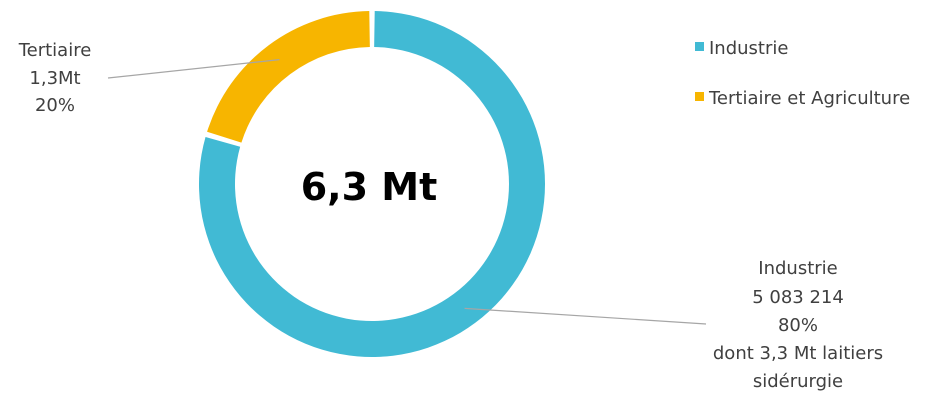  What do you see at coordinates (798, 353) in the screenshot?
I see `data-label-industrie-line-4: dont 3,3 Mt laitiers` at bounding box center [798, 353].